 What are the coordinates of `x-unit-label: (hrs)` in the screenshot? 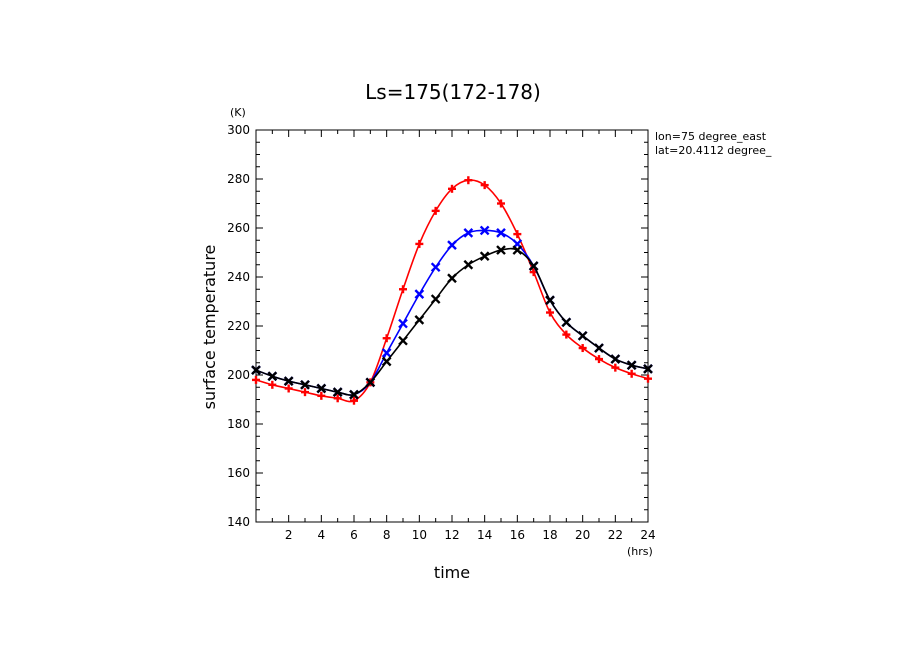 It's located at (640, 551).